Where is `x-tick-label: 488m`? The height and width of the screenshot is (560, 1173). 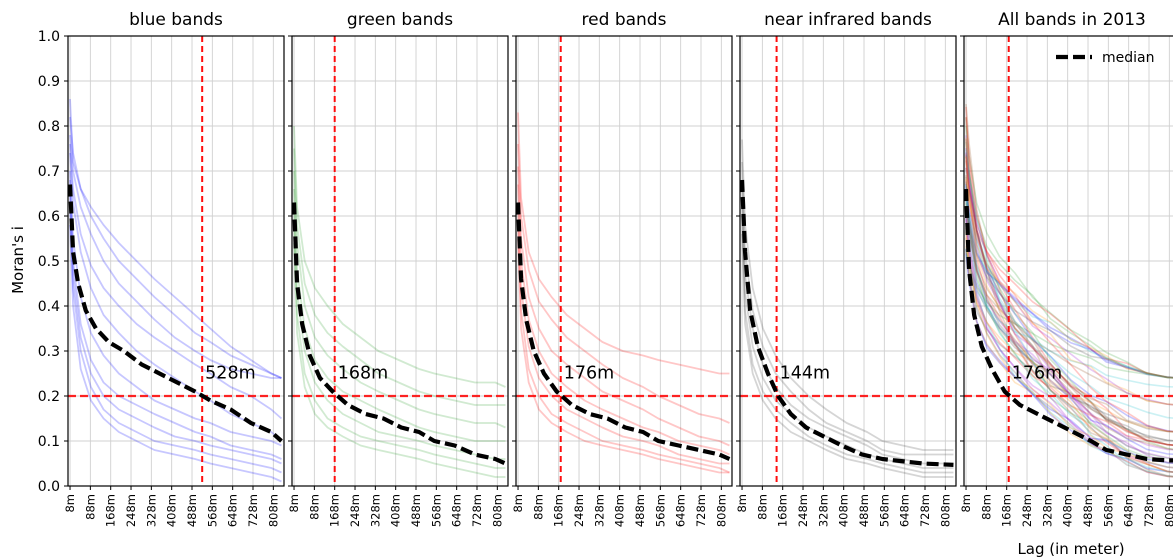
x-tick-label: 488m is located at coordinates (864, 510).